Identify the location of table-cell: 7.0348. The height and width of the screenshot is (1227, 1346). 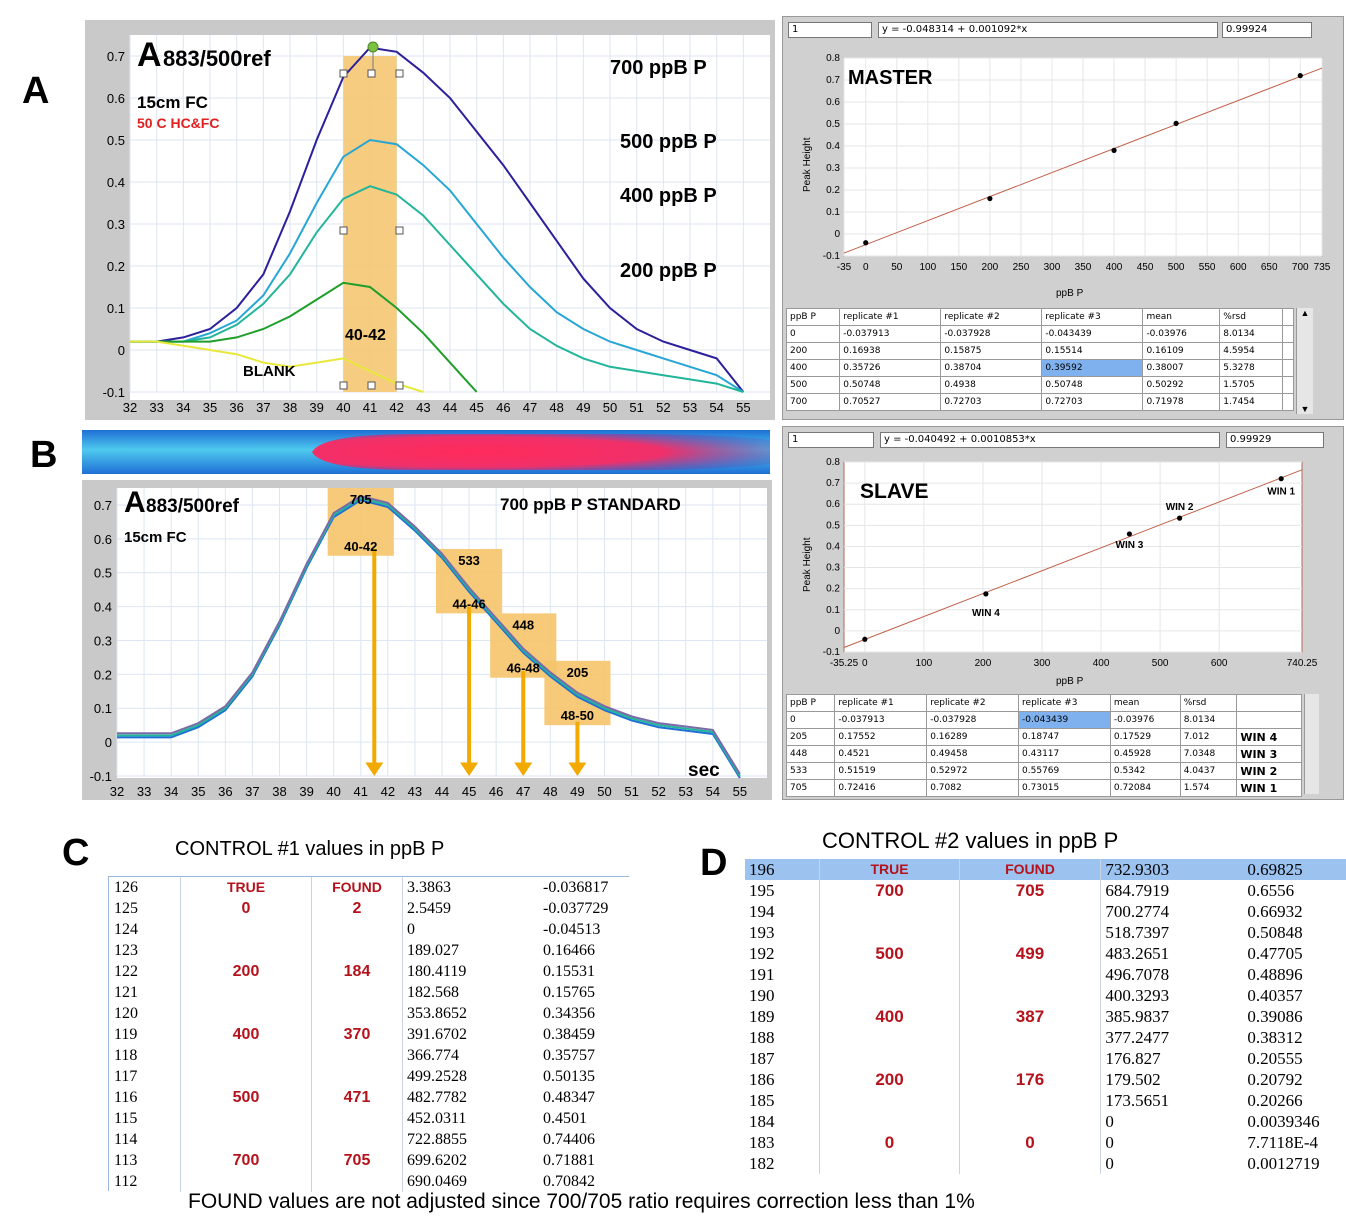
(1208, 754).